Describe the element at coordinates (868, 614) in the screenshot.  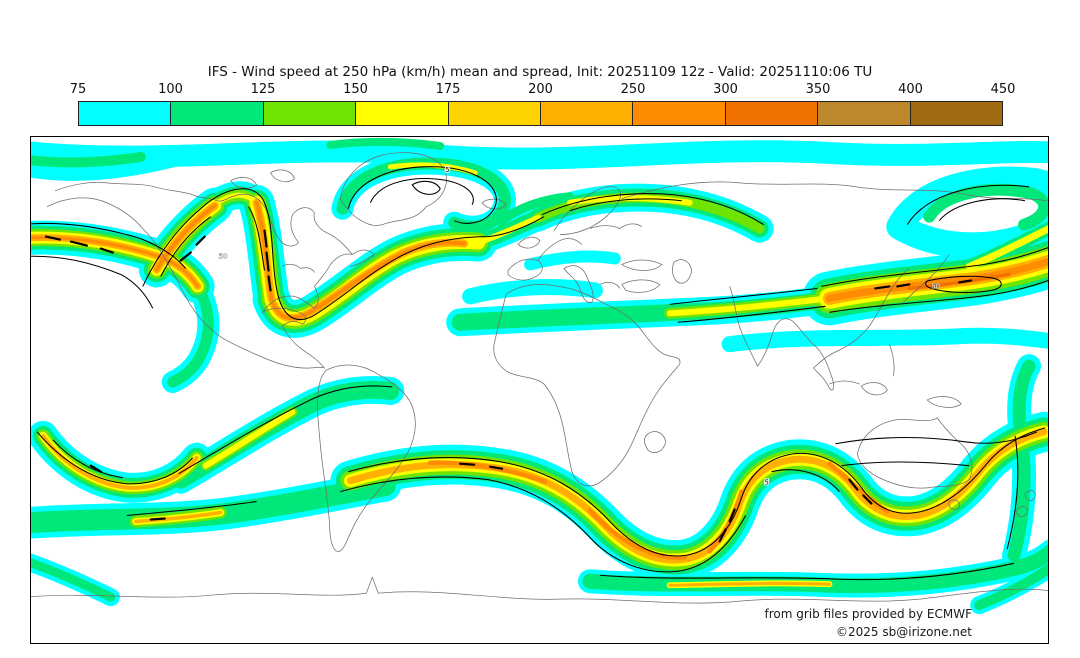
I see `data-credit: from grib files provided by ECMWF` at that location.